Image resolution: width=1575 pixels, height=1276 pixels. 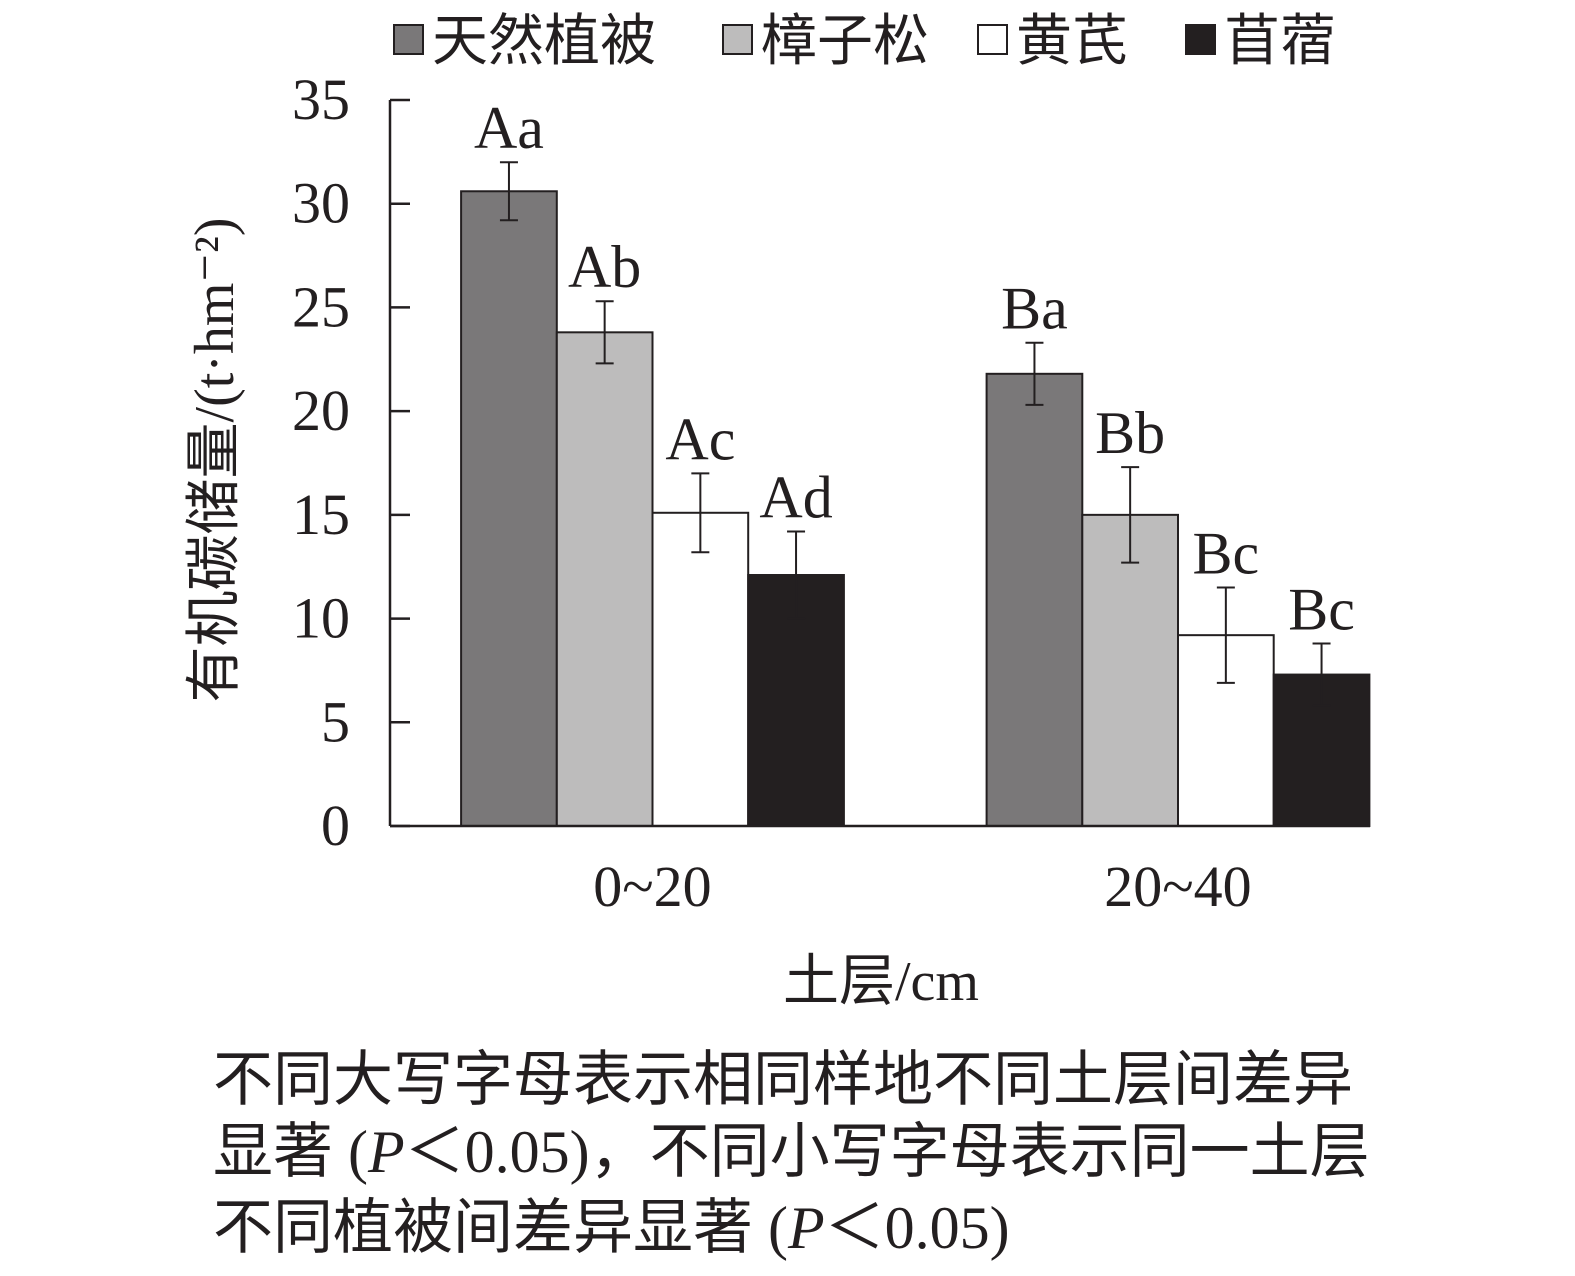 What do you see at coordinates (509, 128) in the screenshot?
I see `significance-label-series-1-group-1: Aa` at bounding box center [509, 128].